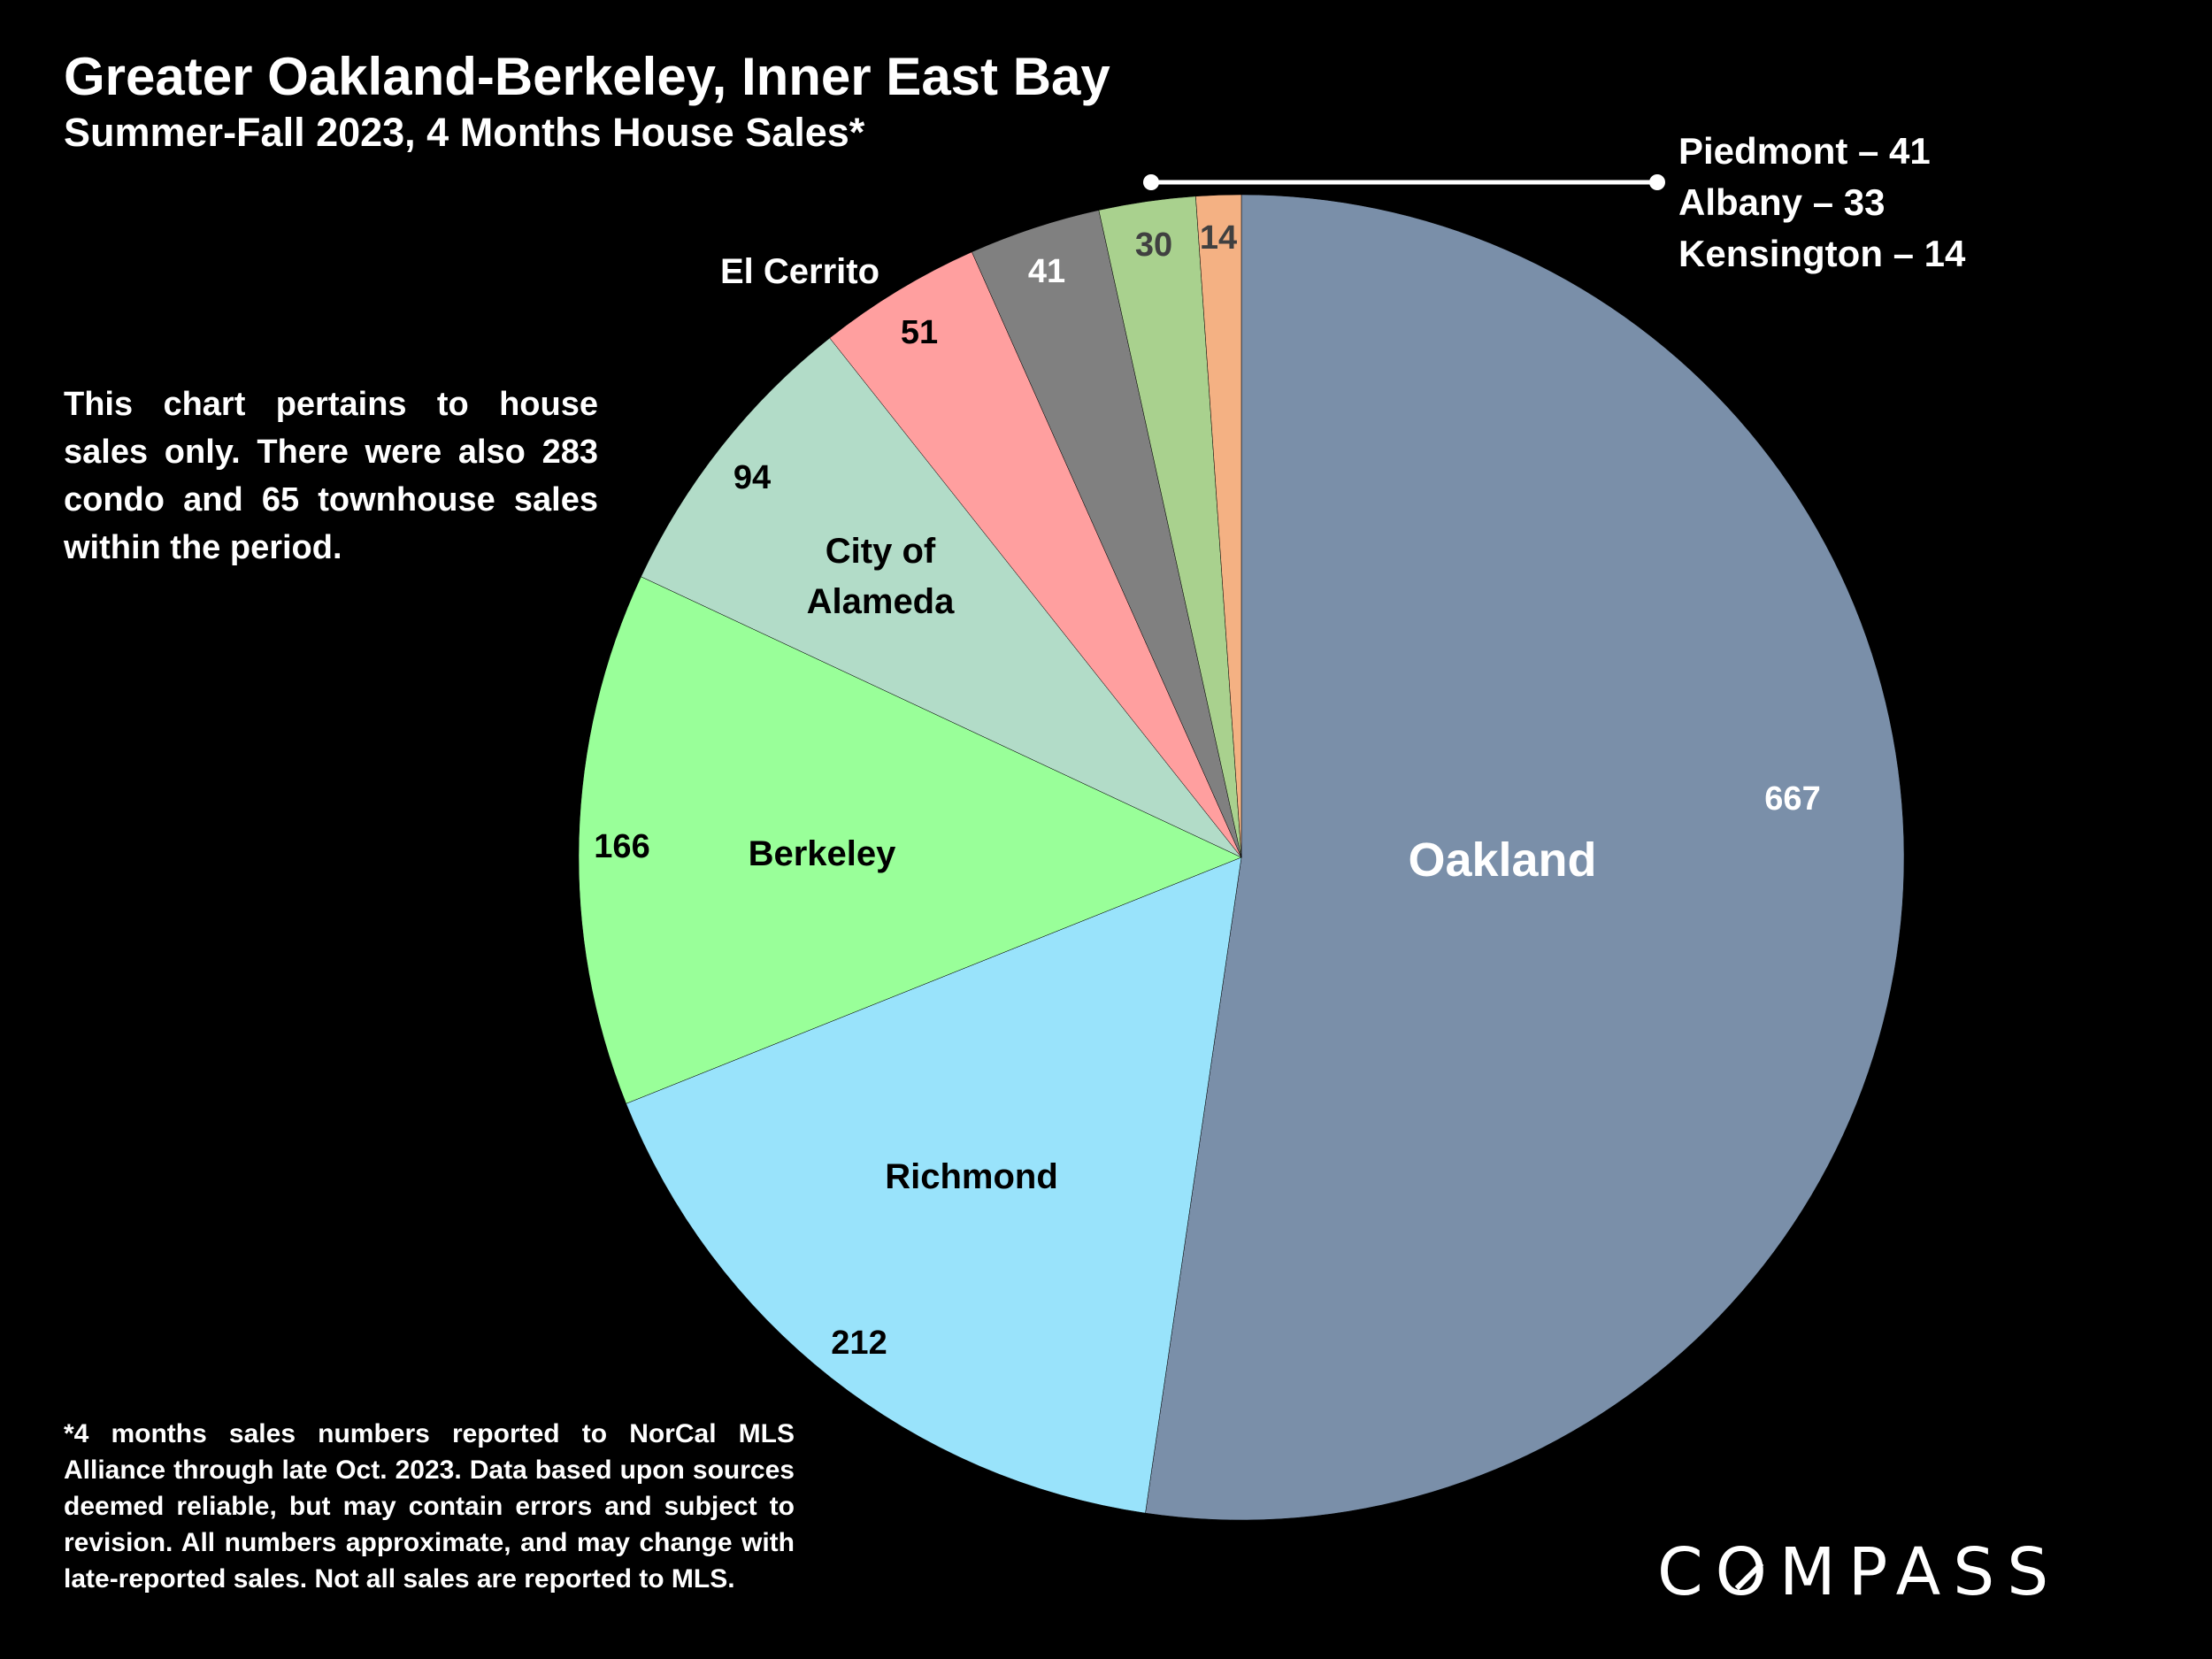 This screenshot has width=2212, height=1659. I want to click on slice-label-richmond: Richmond, so click(971, 1177).